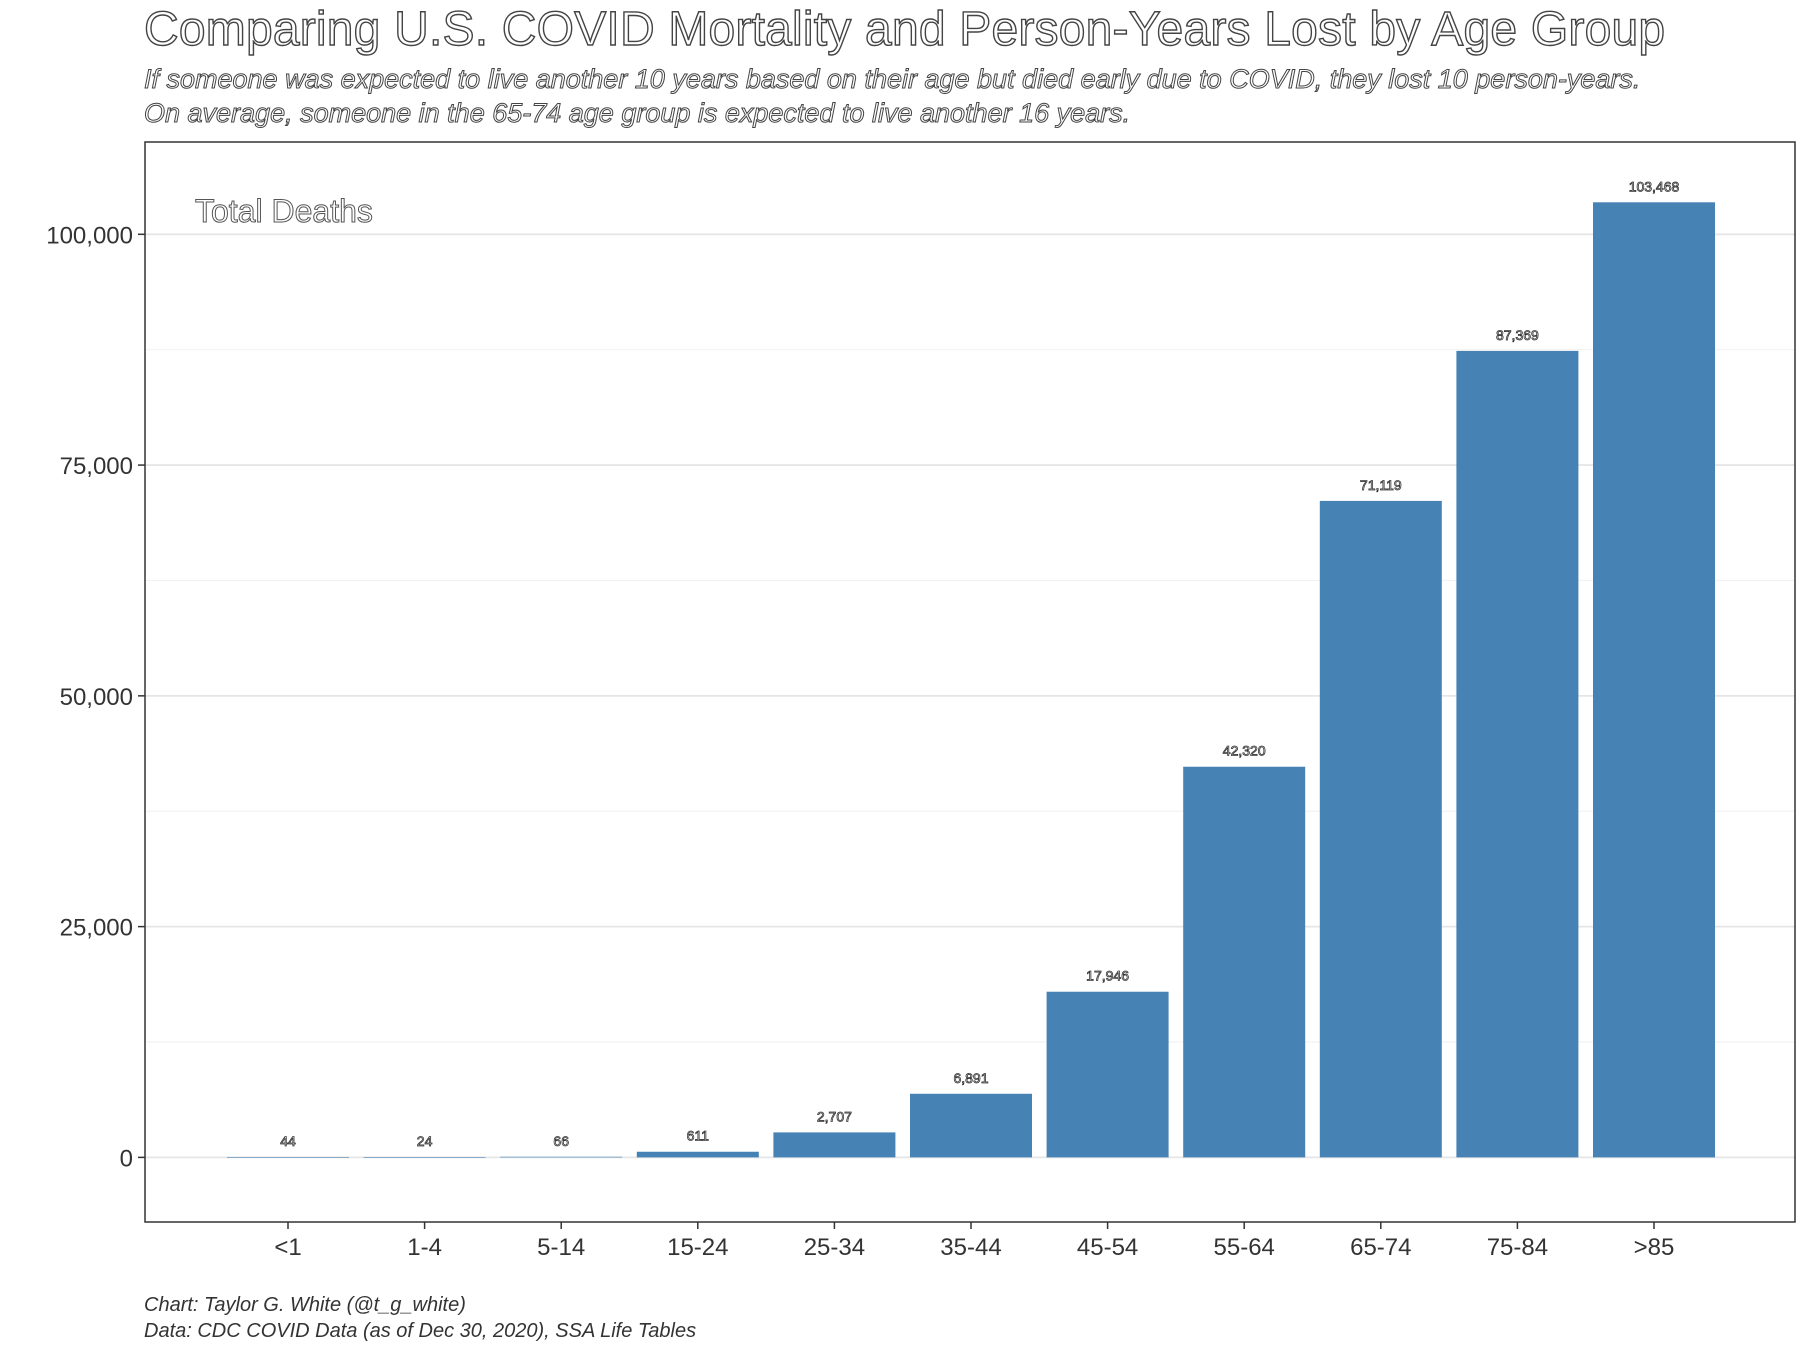  I want to click on y-tick-label: 0, so click(126, 1158).